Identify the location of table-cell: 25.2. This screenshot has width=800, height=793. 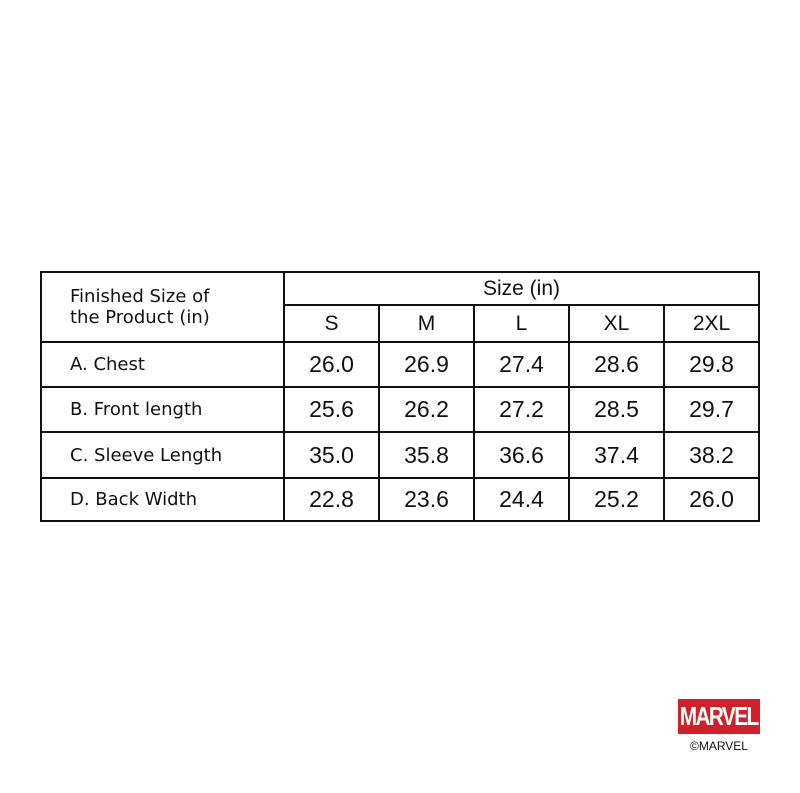
(616, 499).